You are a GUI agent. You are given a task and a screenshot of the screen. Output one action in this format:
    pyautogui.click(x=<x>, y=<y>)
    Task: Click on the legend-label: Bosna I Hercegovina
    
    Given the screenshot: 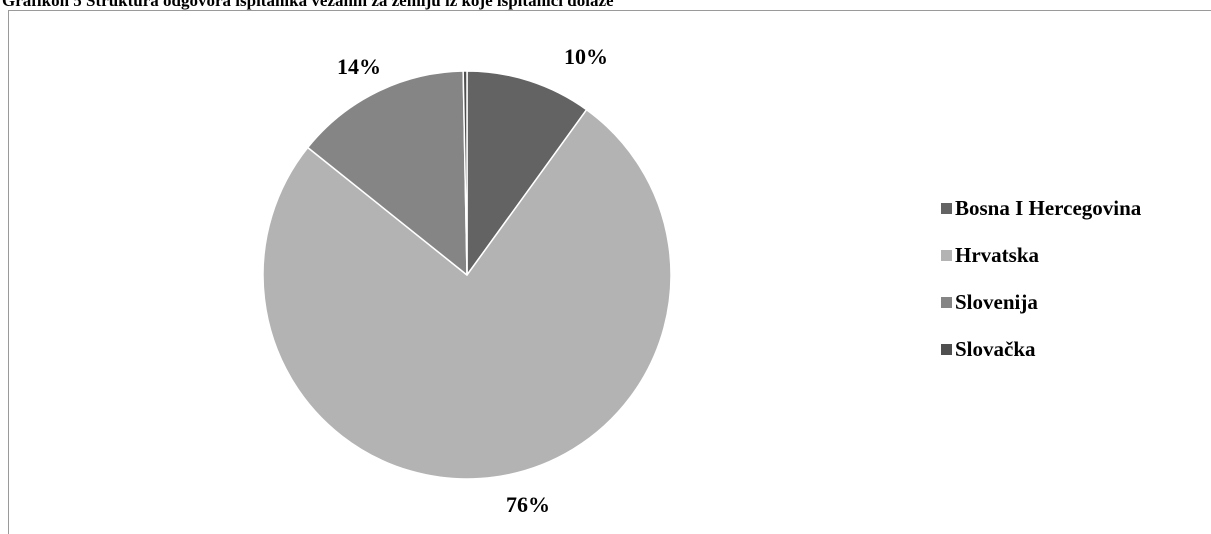 What is the action you would take?
    pyautogui.click(x=1048, y=207)
    